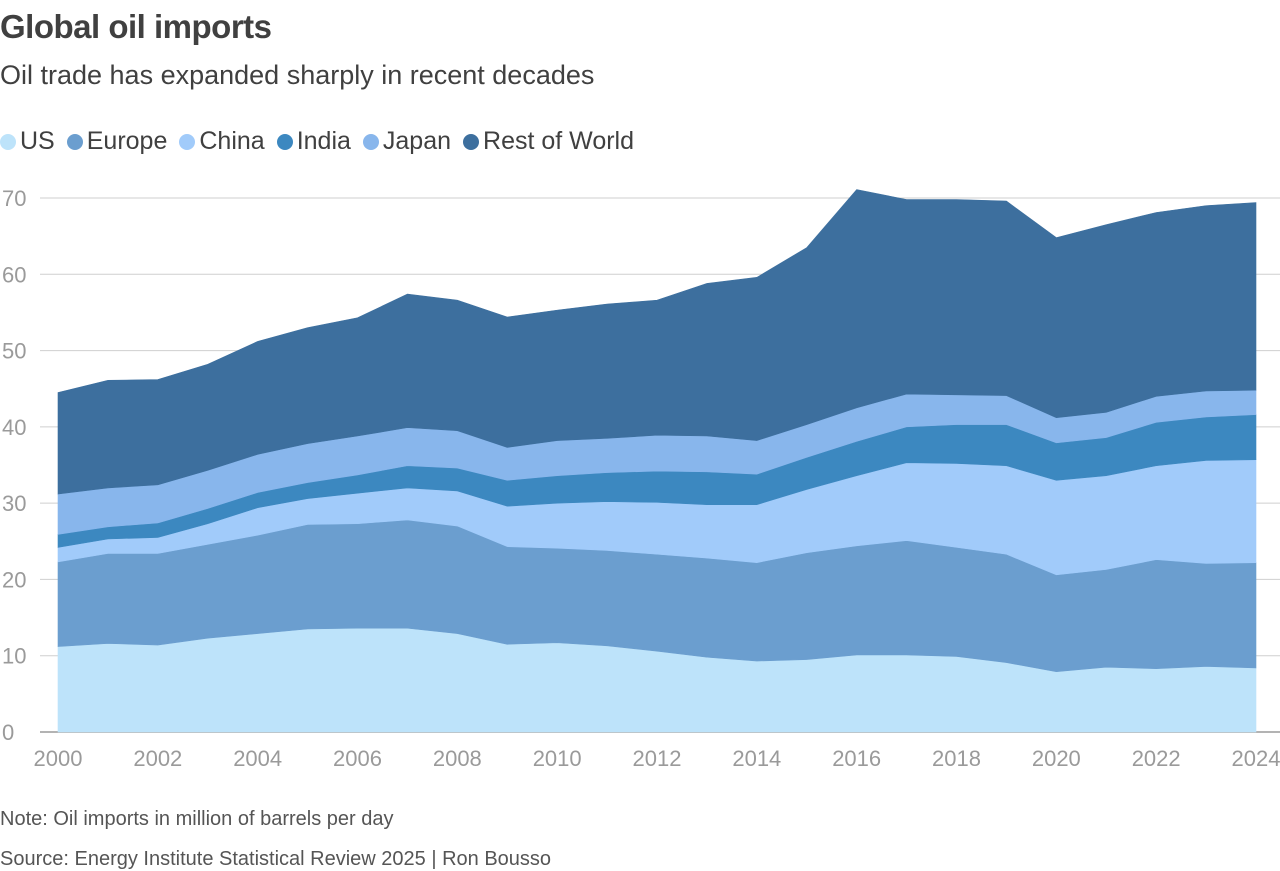 This screenshot has width=1280, height=871. I want to click on legend-label-japan: Japan, so click(417, 141).